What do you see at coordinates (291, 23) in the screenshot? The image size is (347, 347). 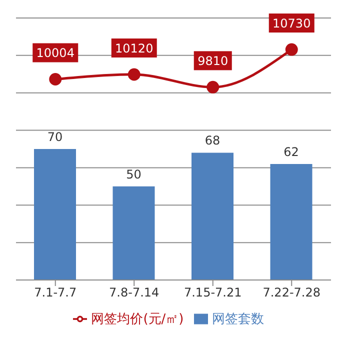 I see `data-label: 10730` at bounding box center [291, 23].